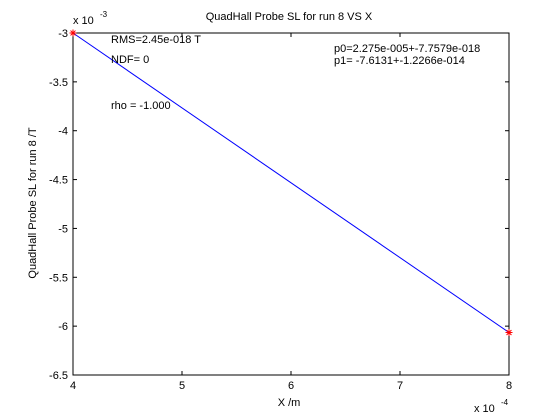 This screenshot has width=560, height=420. I want to click on x-axis-label: X /m, so click(289, 403).